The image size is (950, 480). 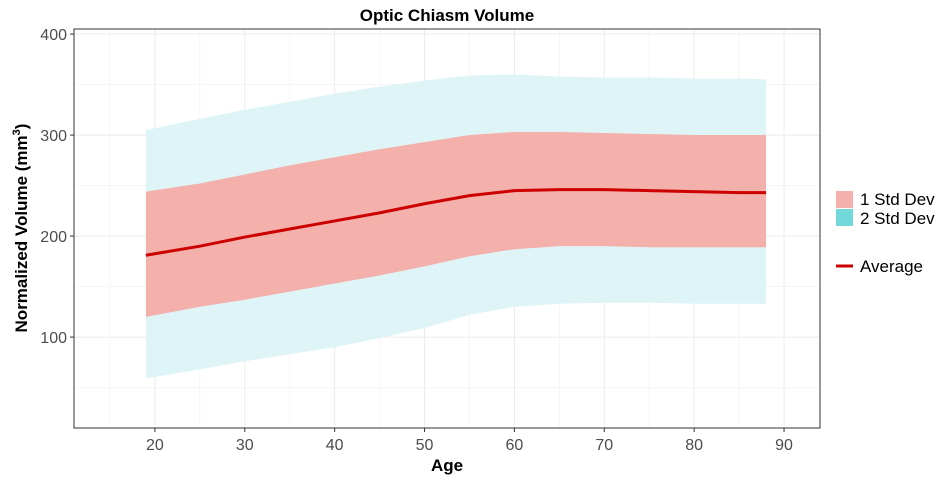 I want to click on x-tick-label: 40, so click(x=335, y=445).